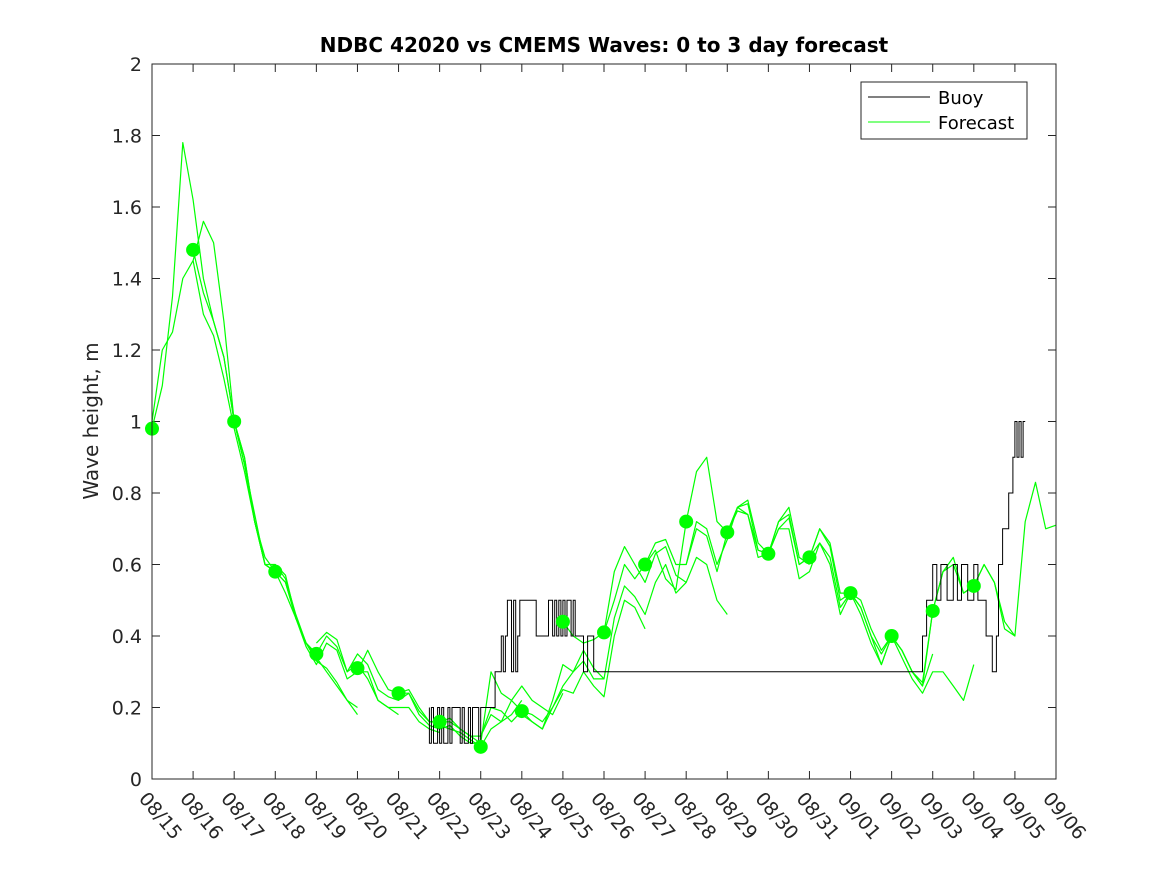 The image size is (1167, 875). I want to click on legend-box, so click(944, 110).